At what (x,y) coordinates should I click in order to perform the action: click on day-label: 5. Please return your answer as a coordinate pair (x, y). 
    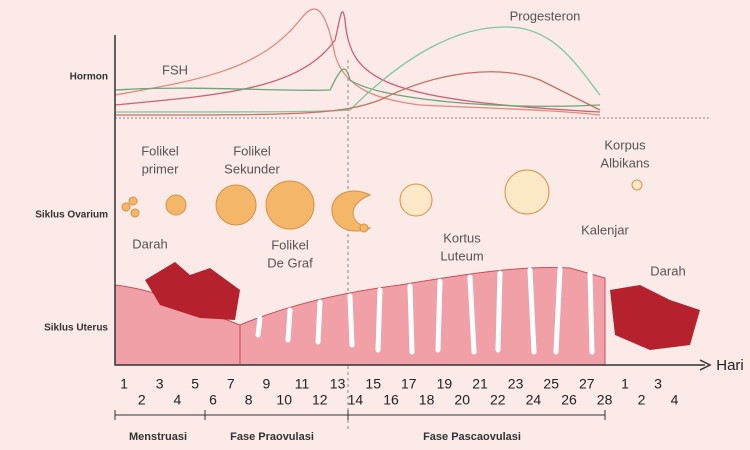
    Looking at the image, I should click on (195, 384).